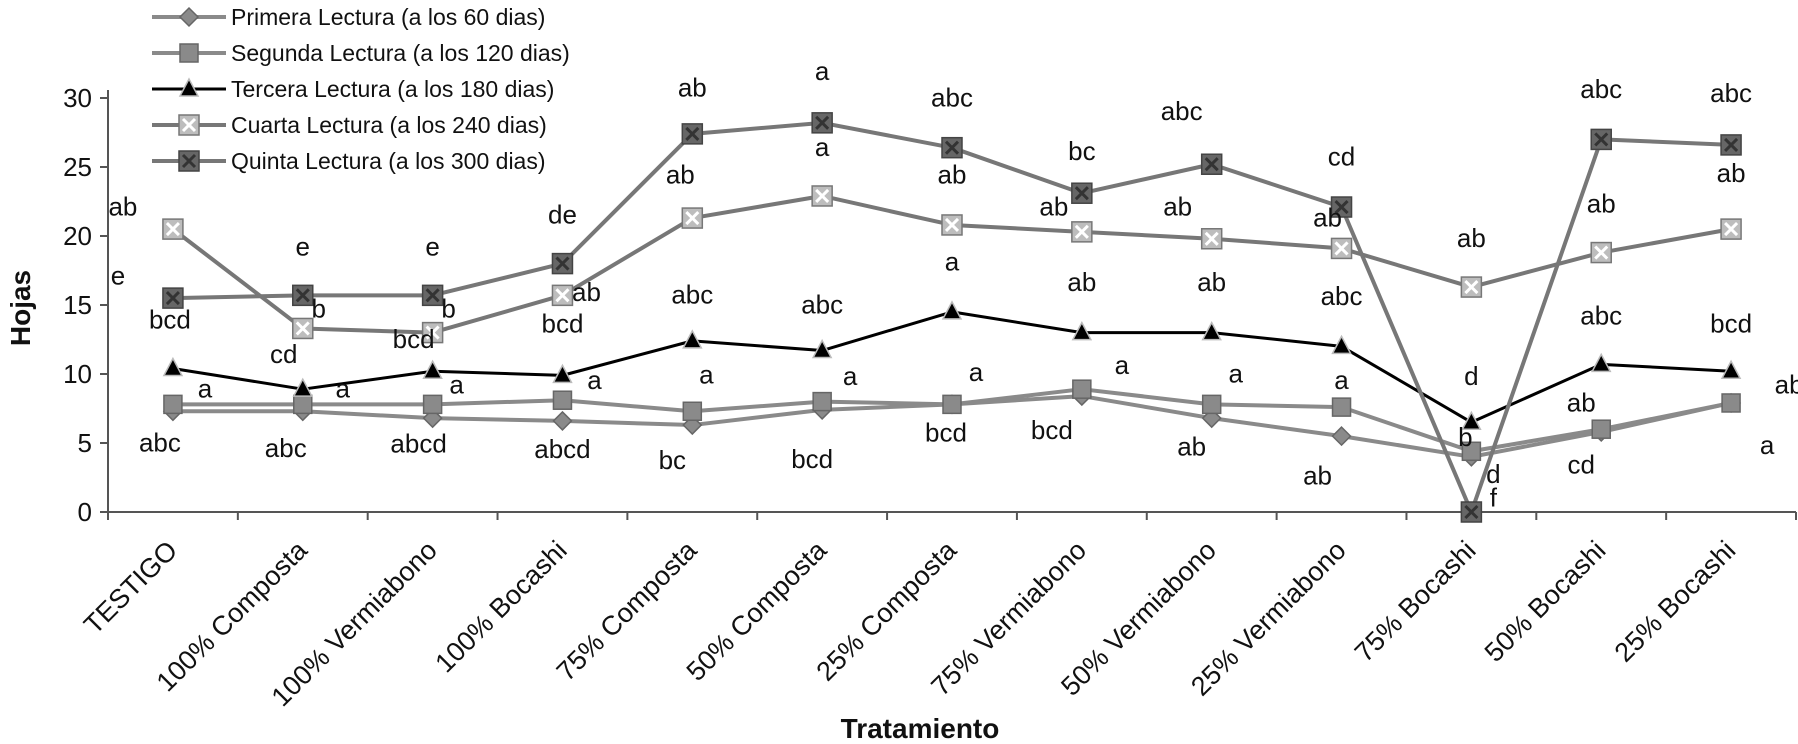 This screenshot has width=1798, height=744. What do you see at coordinates (1494, 497) in the screenshot?
I see `annotation-label: f` at bounding box center [1494, 497].